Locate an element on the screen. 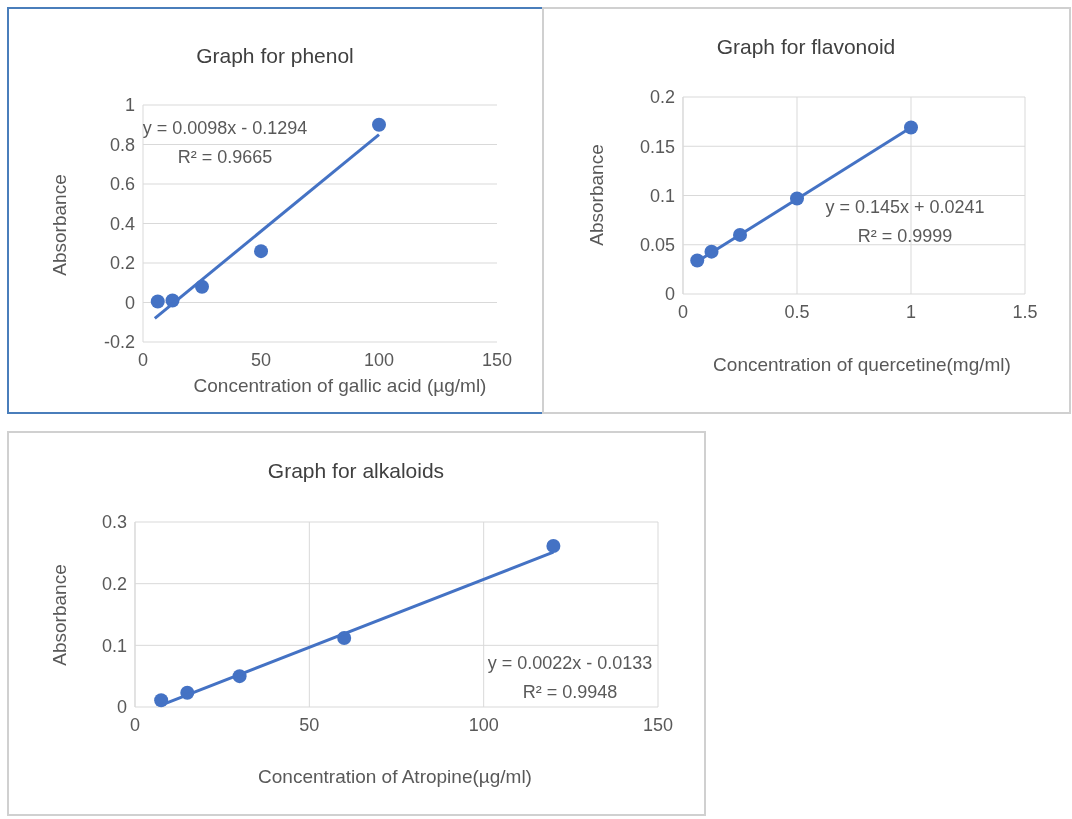  y-tick-label: -0.2 is located at coordinates (119, 342).